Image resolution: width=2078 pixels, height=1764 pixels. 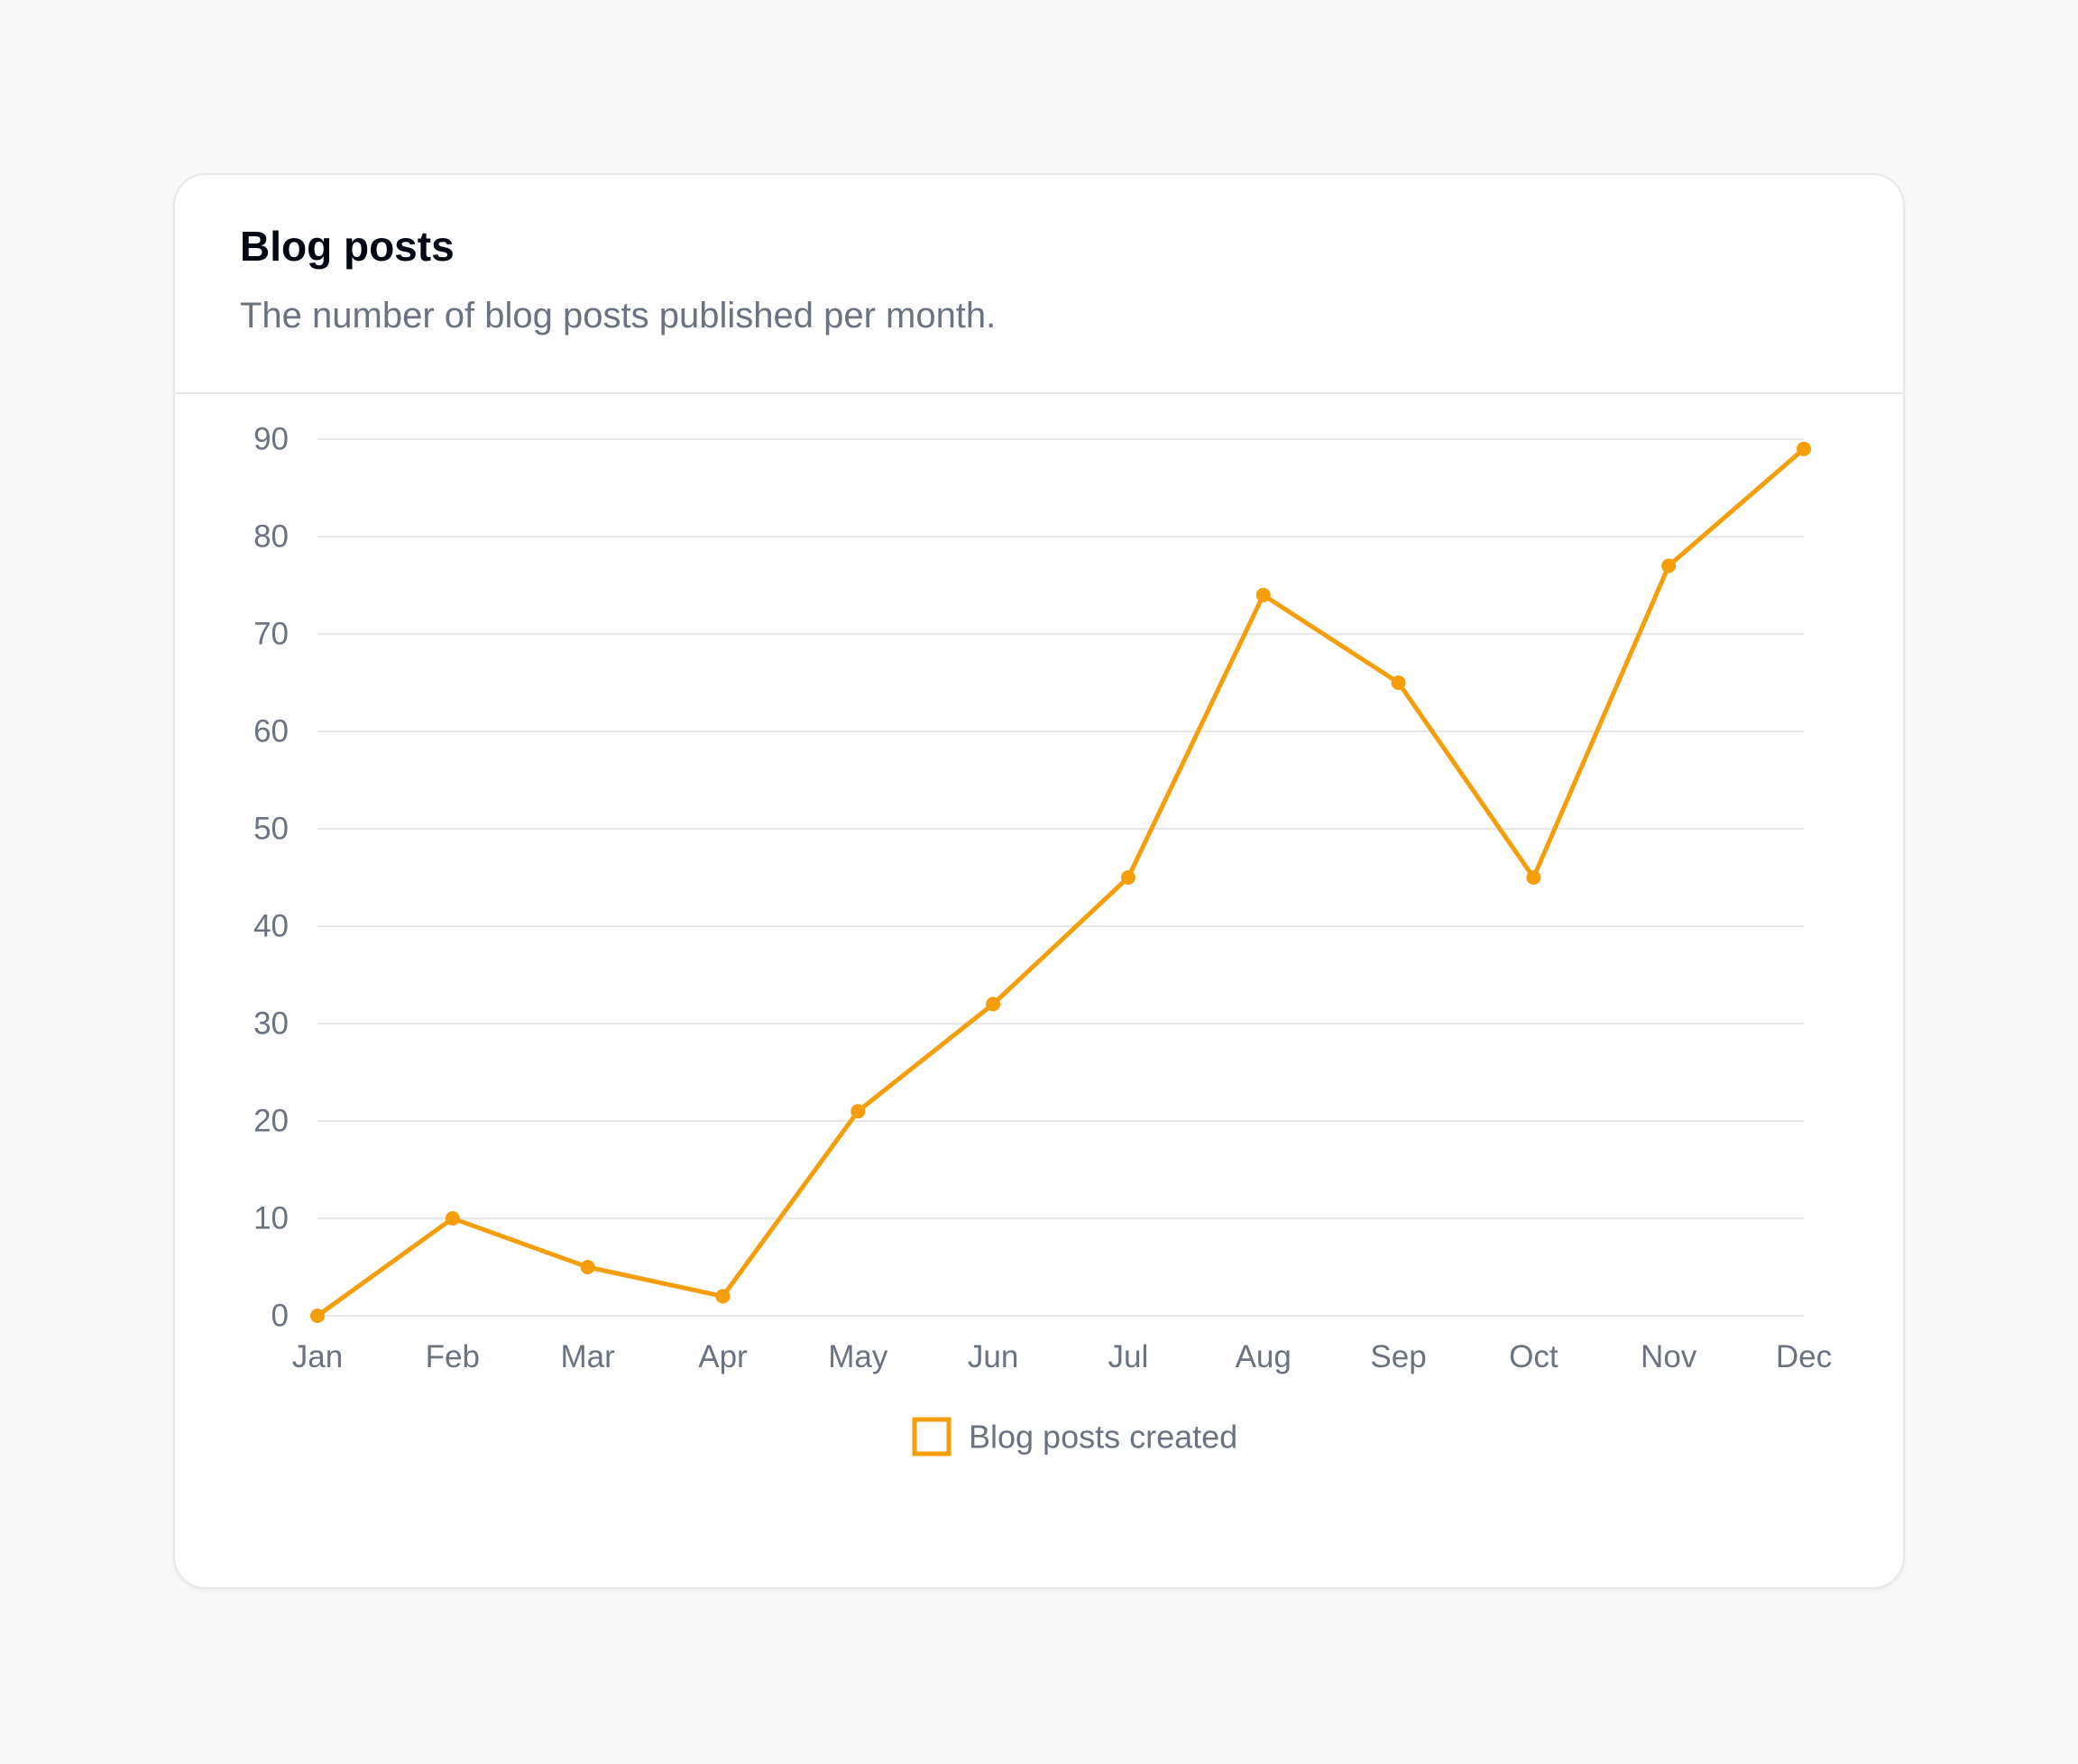 I want to click on x-tick-label: Dec, so click(x=1804, y=1356).